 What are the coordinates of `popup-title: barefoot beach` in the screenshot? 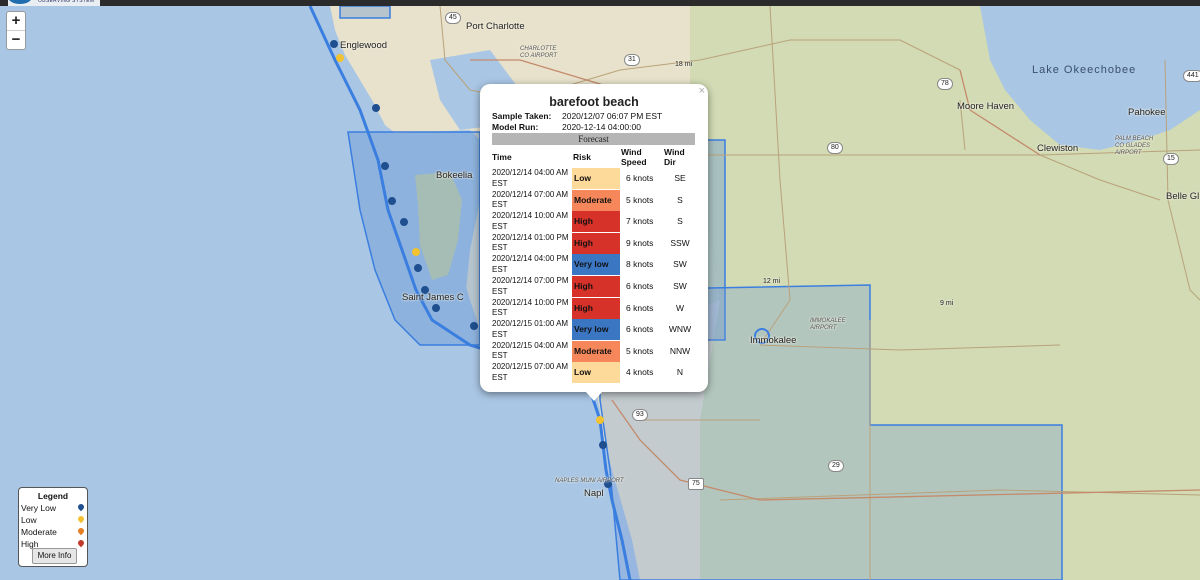 It's located at (594, 102).